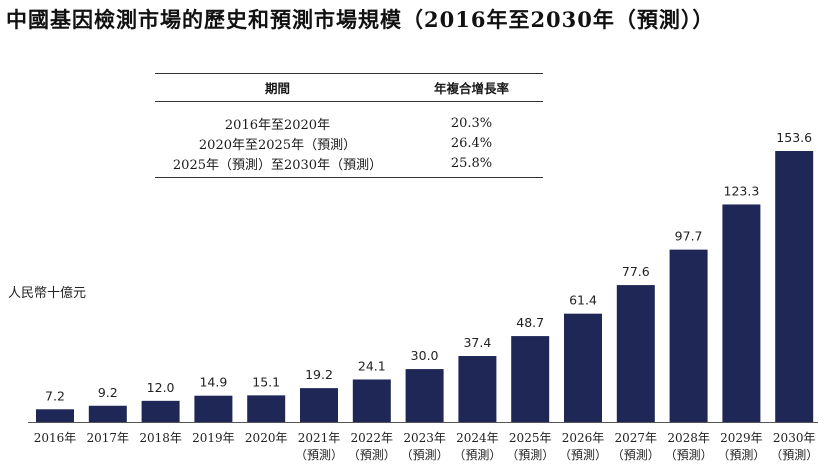 This screenshot has width=825, height=465. I want to click on x-tick-label-3: 2019年, so click(213, 438).